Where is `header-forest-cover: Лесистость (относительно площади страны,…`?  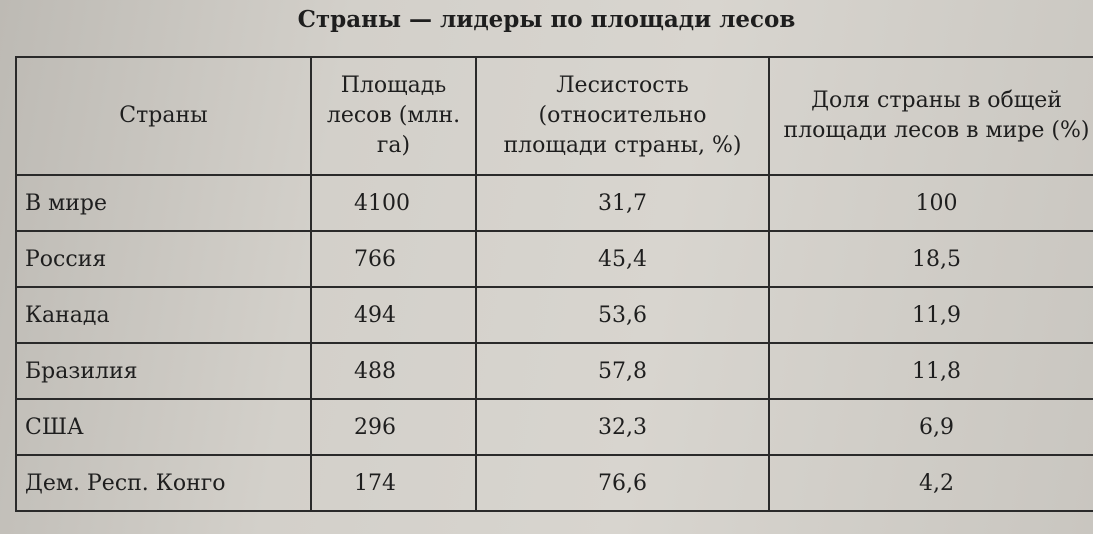 header-forest-cover: Лесистость (относительно площади страны,… is located at coordinates (622, 116).